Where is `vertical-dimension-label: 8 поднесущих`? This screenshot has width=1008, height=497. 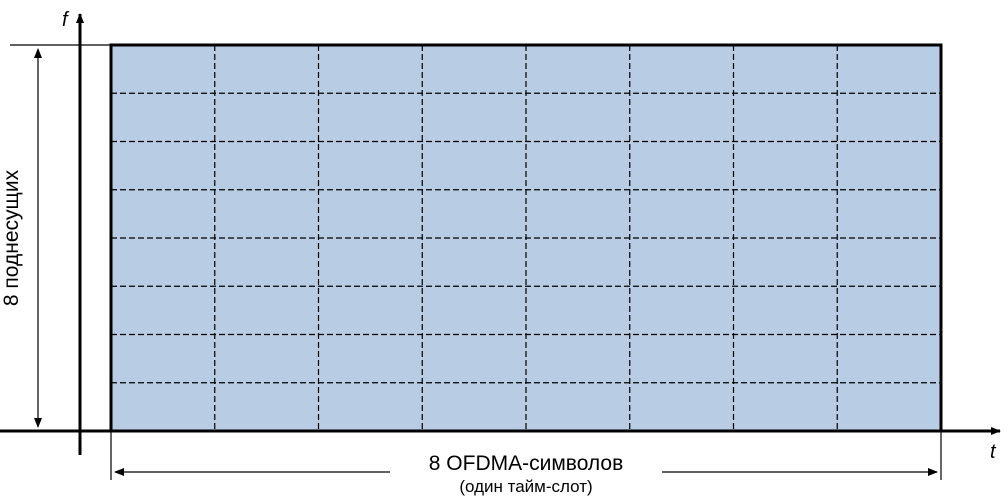
vertical-dimension-label: 8 поднесущих is located at coordinates (11, 237).